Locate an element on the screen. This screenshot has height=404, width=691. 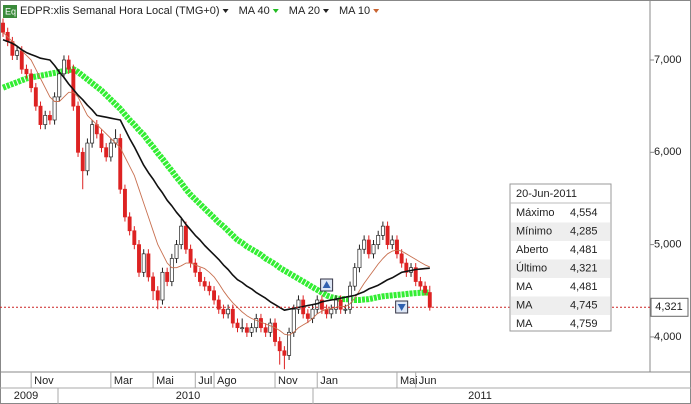
x-tick-label: Ago is located at coordinates (227, 381).